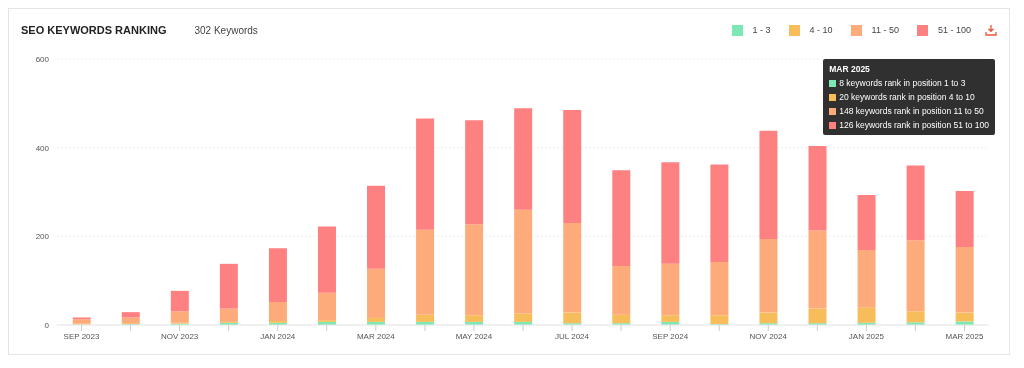 This screenshot has height=368, width=1024. Describe the element at coordinates (911, 111) in the screenshot. I see `annotation: 148 keywords rank in position 11 to 50` at that location.